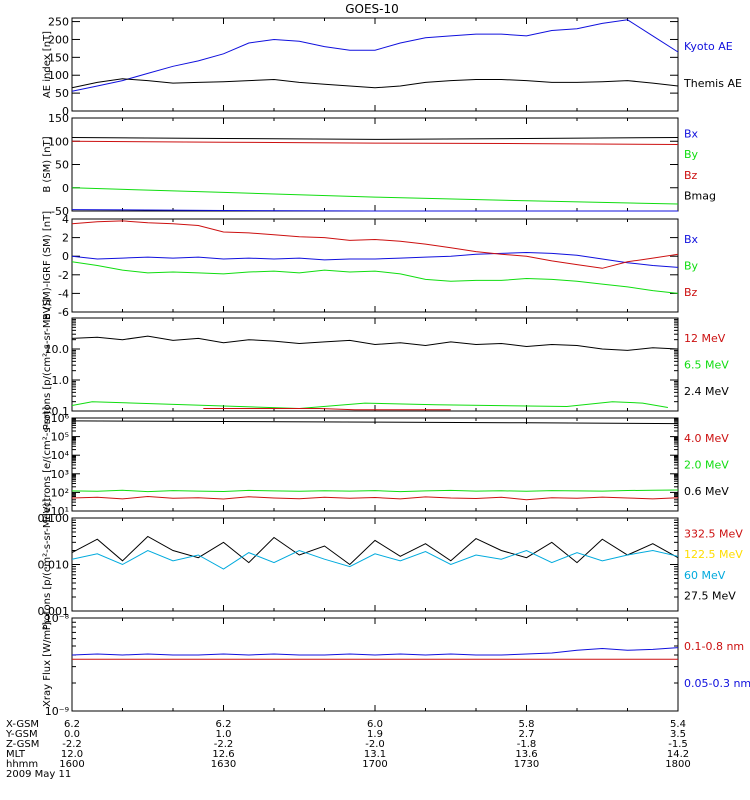 Image resolution: width=750 pixels, height=800 pixels. What do you see at coordinates (22, 724) in the screenshot?
I see `x-axis-row-label: X-GSM` at bounding box center [22, 724].